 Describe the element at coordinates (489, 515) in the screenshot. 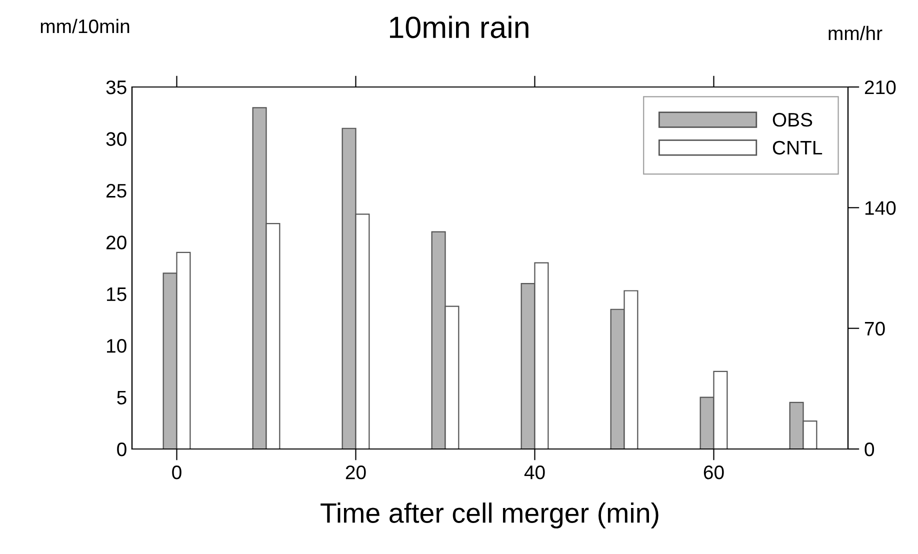

I see `x-axis-title: Time after cell merger (min)` at that location.